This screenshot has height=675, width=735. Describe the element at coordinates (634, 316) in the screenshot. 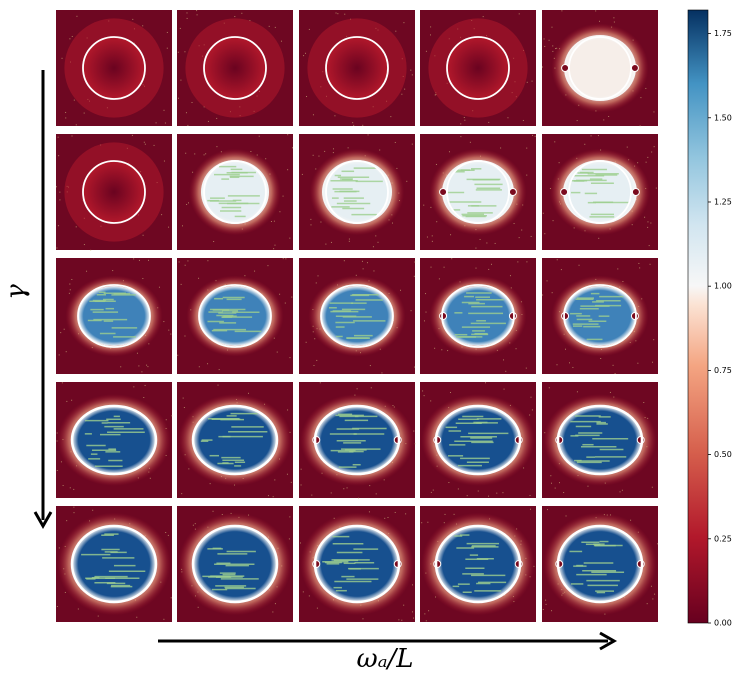

I see `defect` at that location.